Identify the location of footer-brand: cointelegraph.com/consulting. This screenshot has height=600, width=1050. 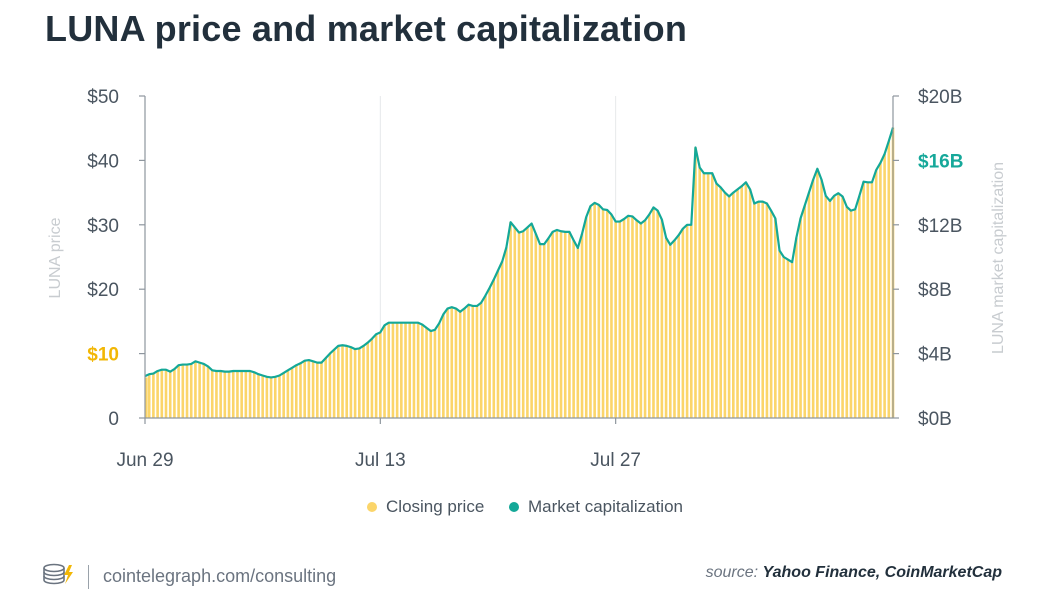
(189, 576).